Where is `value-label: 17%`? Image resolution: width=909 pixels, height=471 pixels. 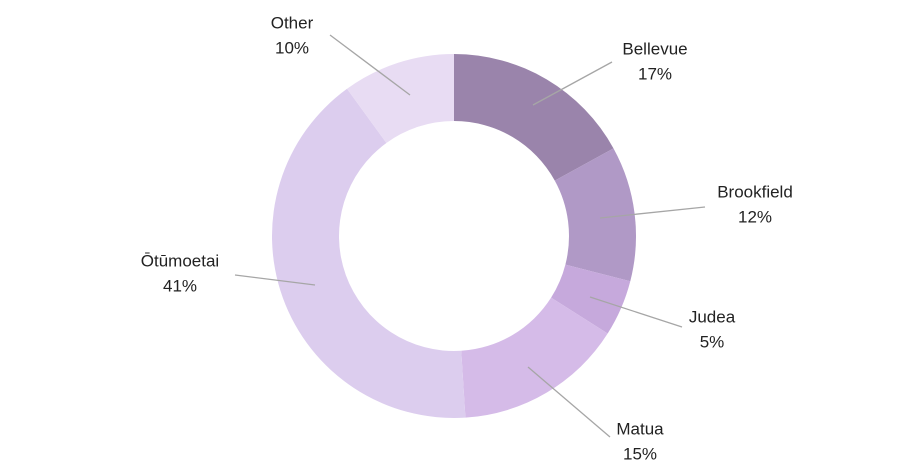
value-label: 17% is located at coordinates (655, 73).